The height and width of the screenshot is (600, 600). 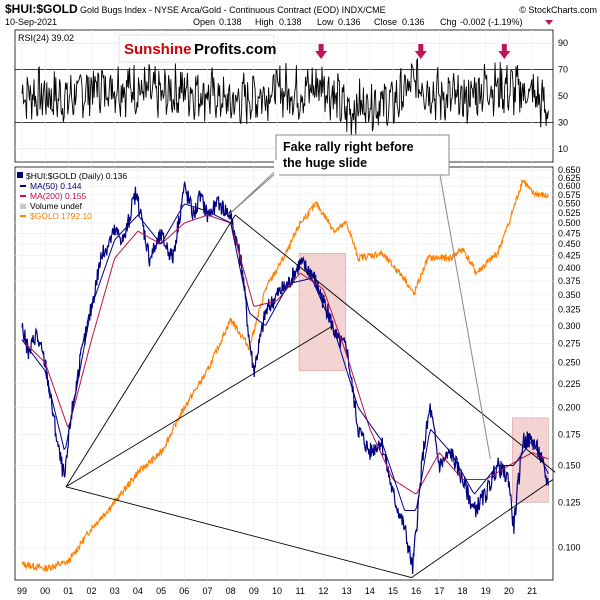 I want to click on y-tick-label: 0.275, so click(x=569, y=343).